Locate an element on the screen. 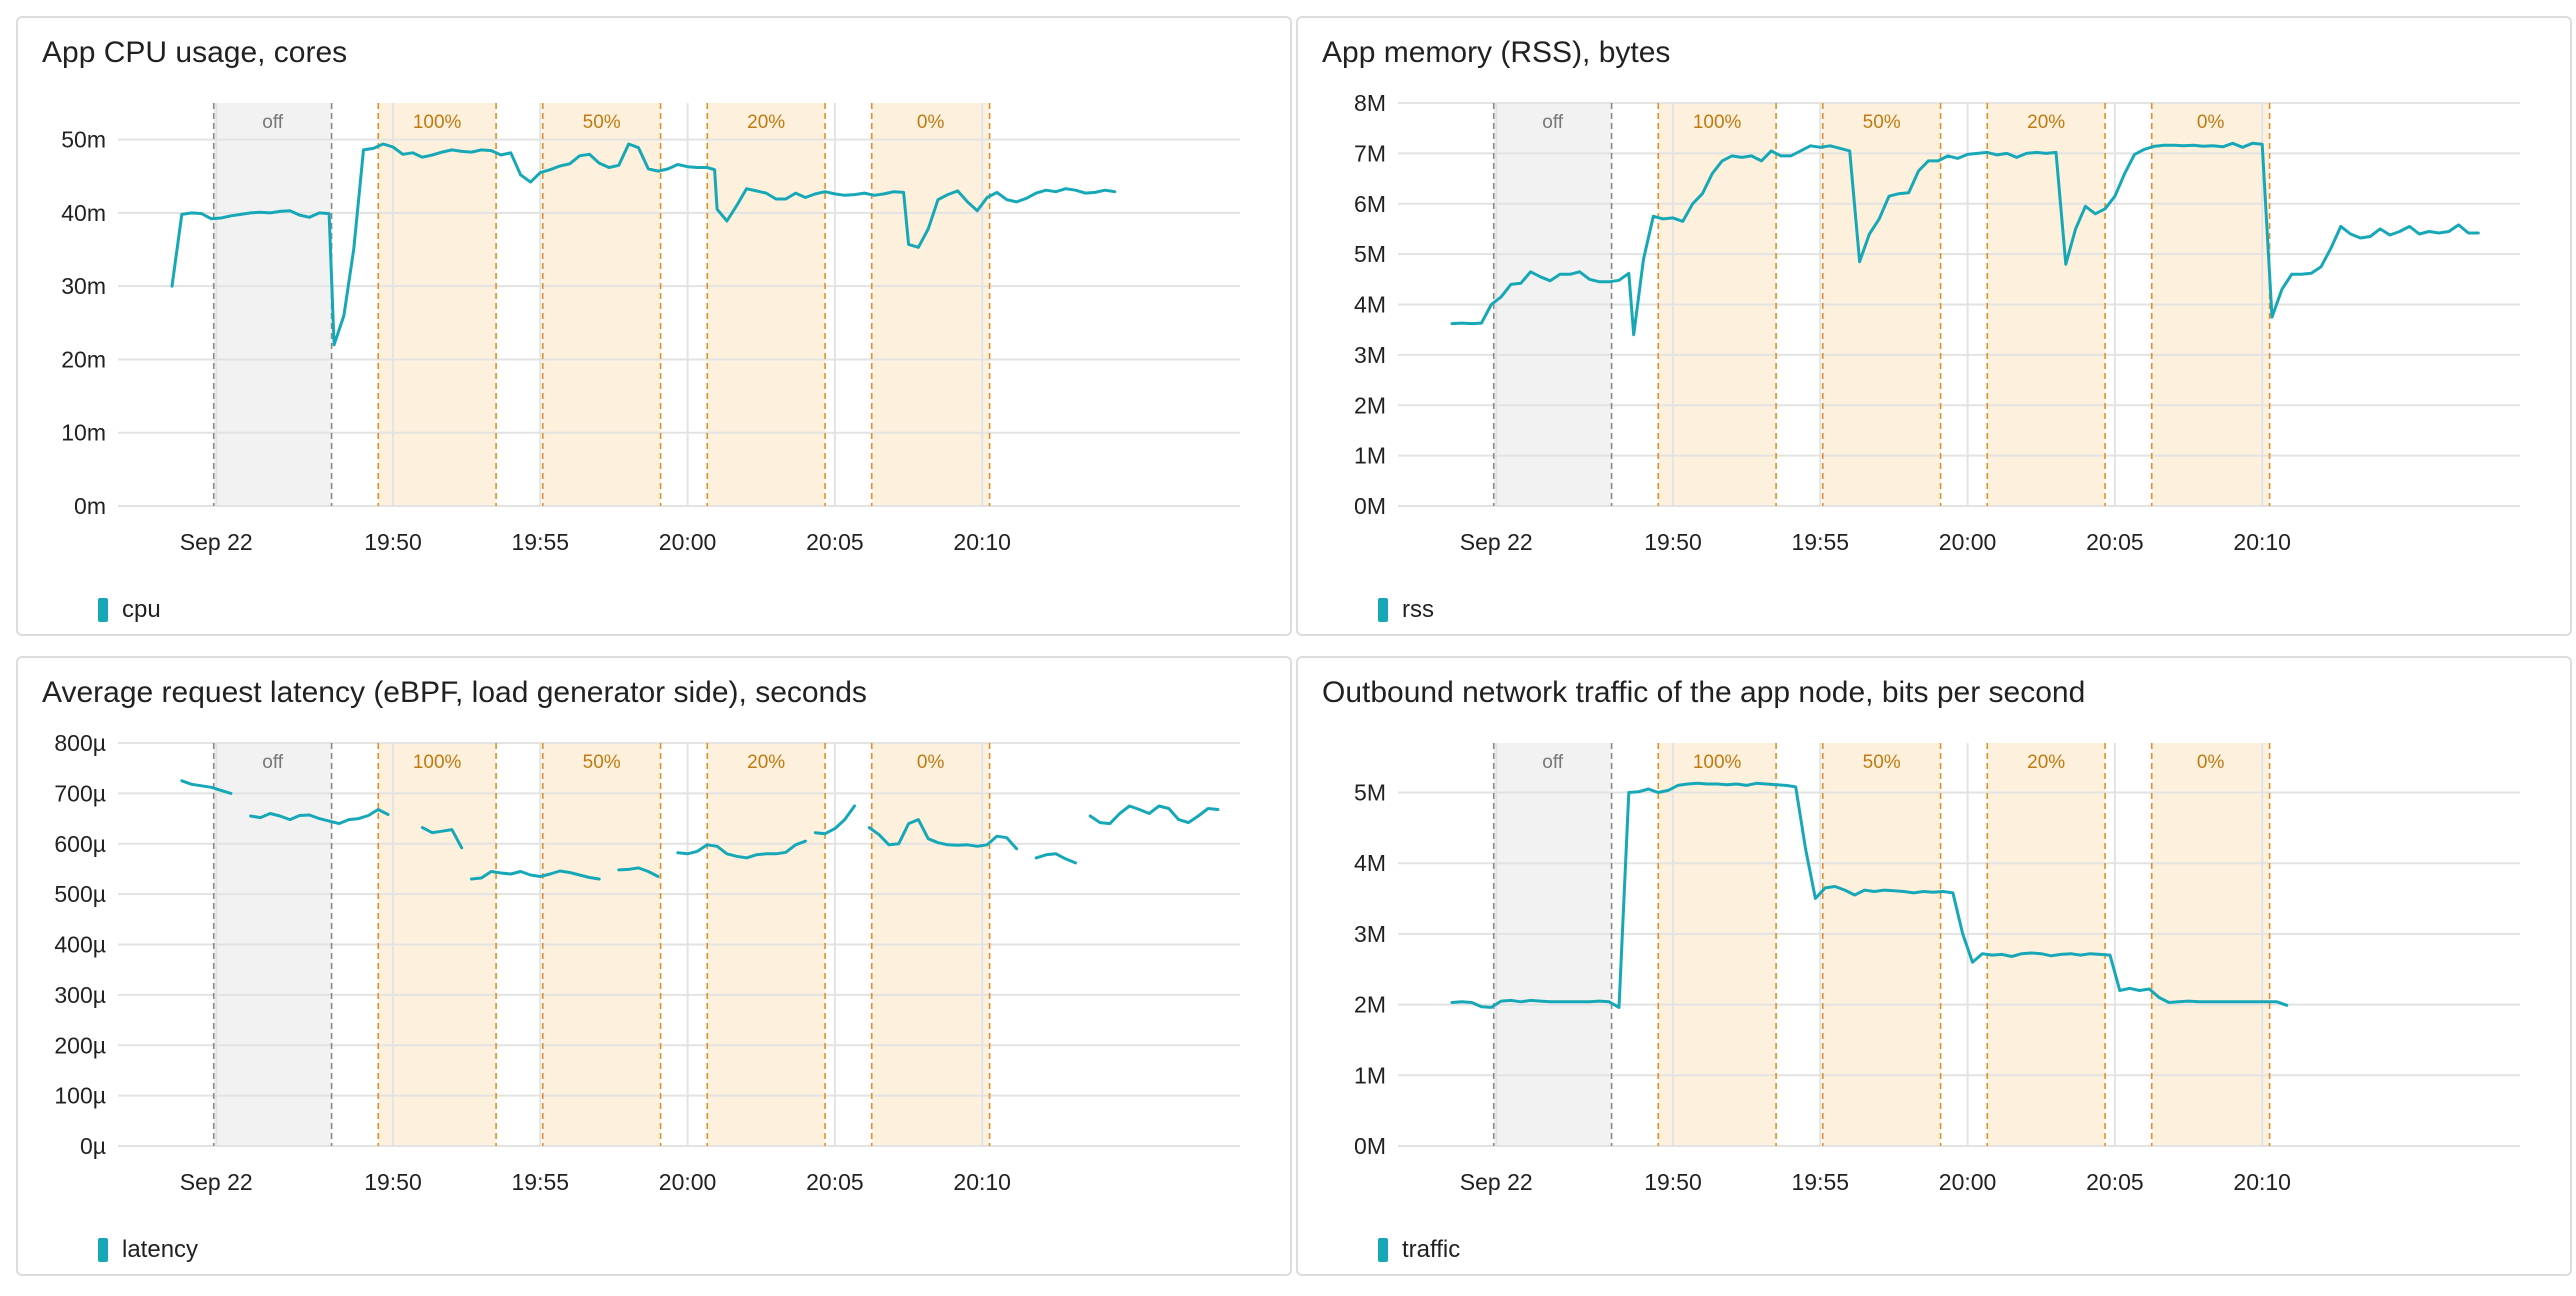 This screenshot has width=2576, height=1296. legend-label: cpu is located at coordinates (141, 609).